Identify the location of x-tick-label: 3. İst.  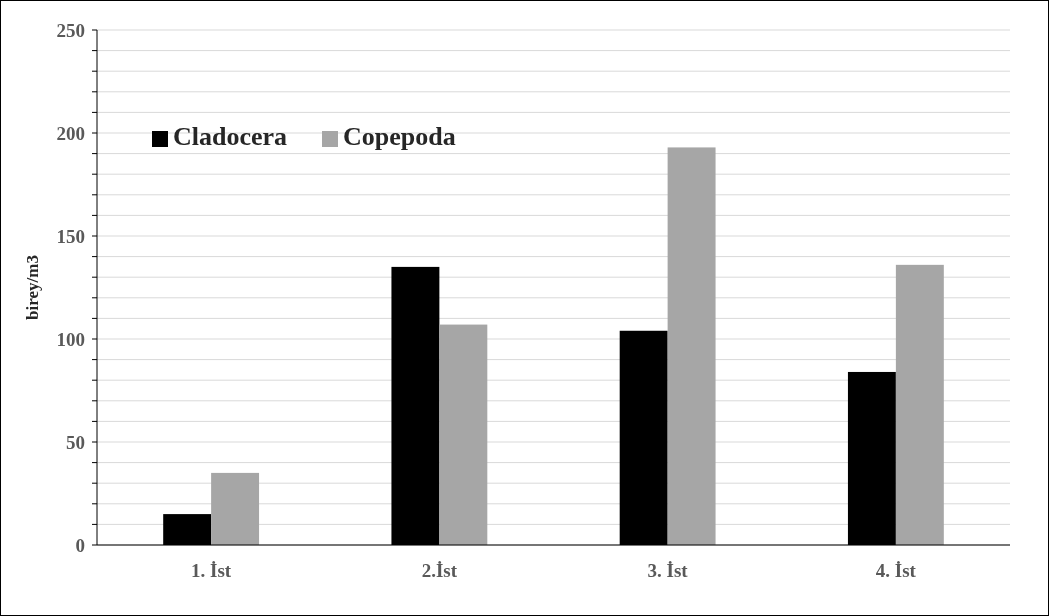
(668, 570).